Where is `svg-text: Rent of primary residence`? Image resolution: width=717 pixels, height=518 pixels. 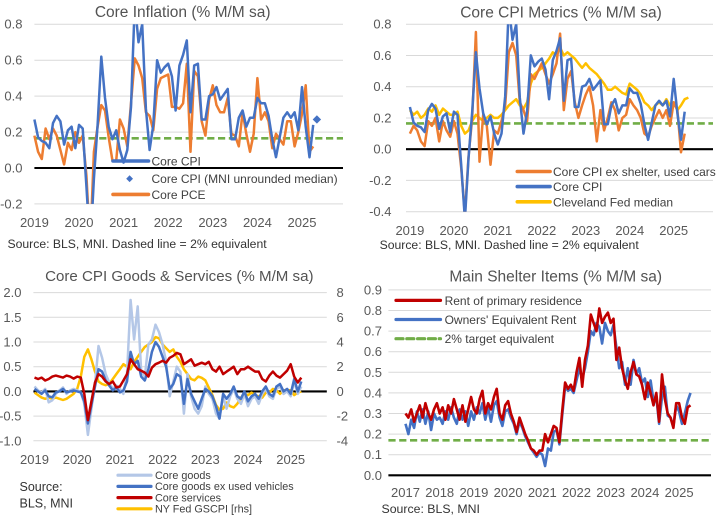
svg-text: Rent of primary residence is located at coordinates (514, 301).